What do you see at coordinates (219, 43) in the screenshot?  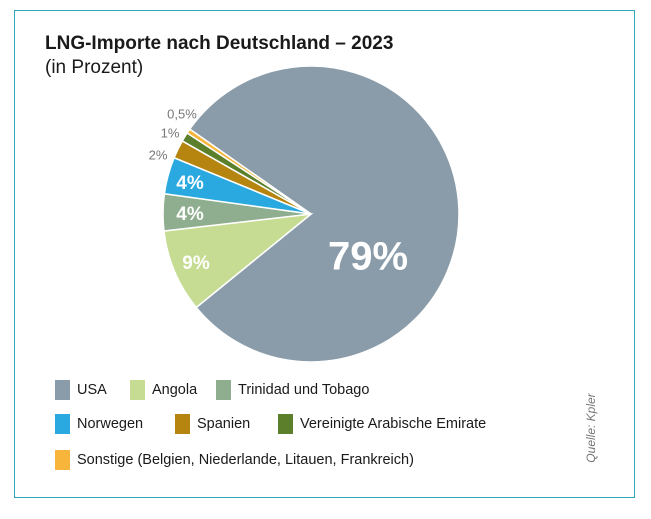 I see `chart-title: LNG-Importe nach Deutschland – 2023` at bounding box center [219, 43].